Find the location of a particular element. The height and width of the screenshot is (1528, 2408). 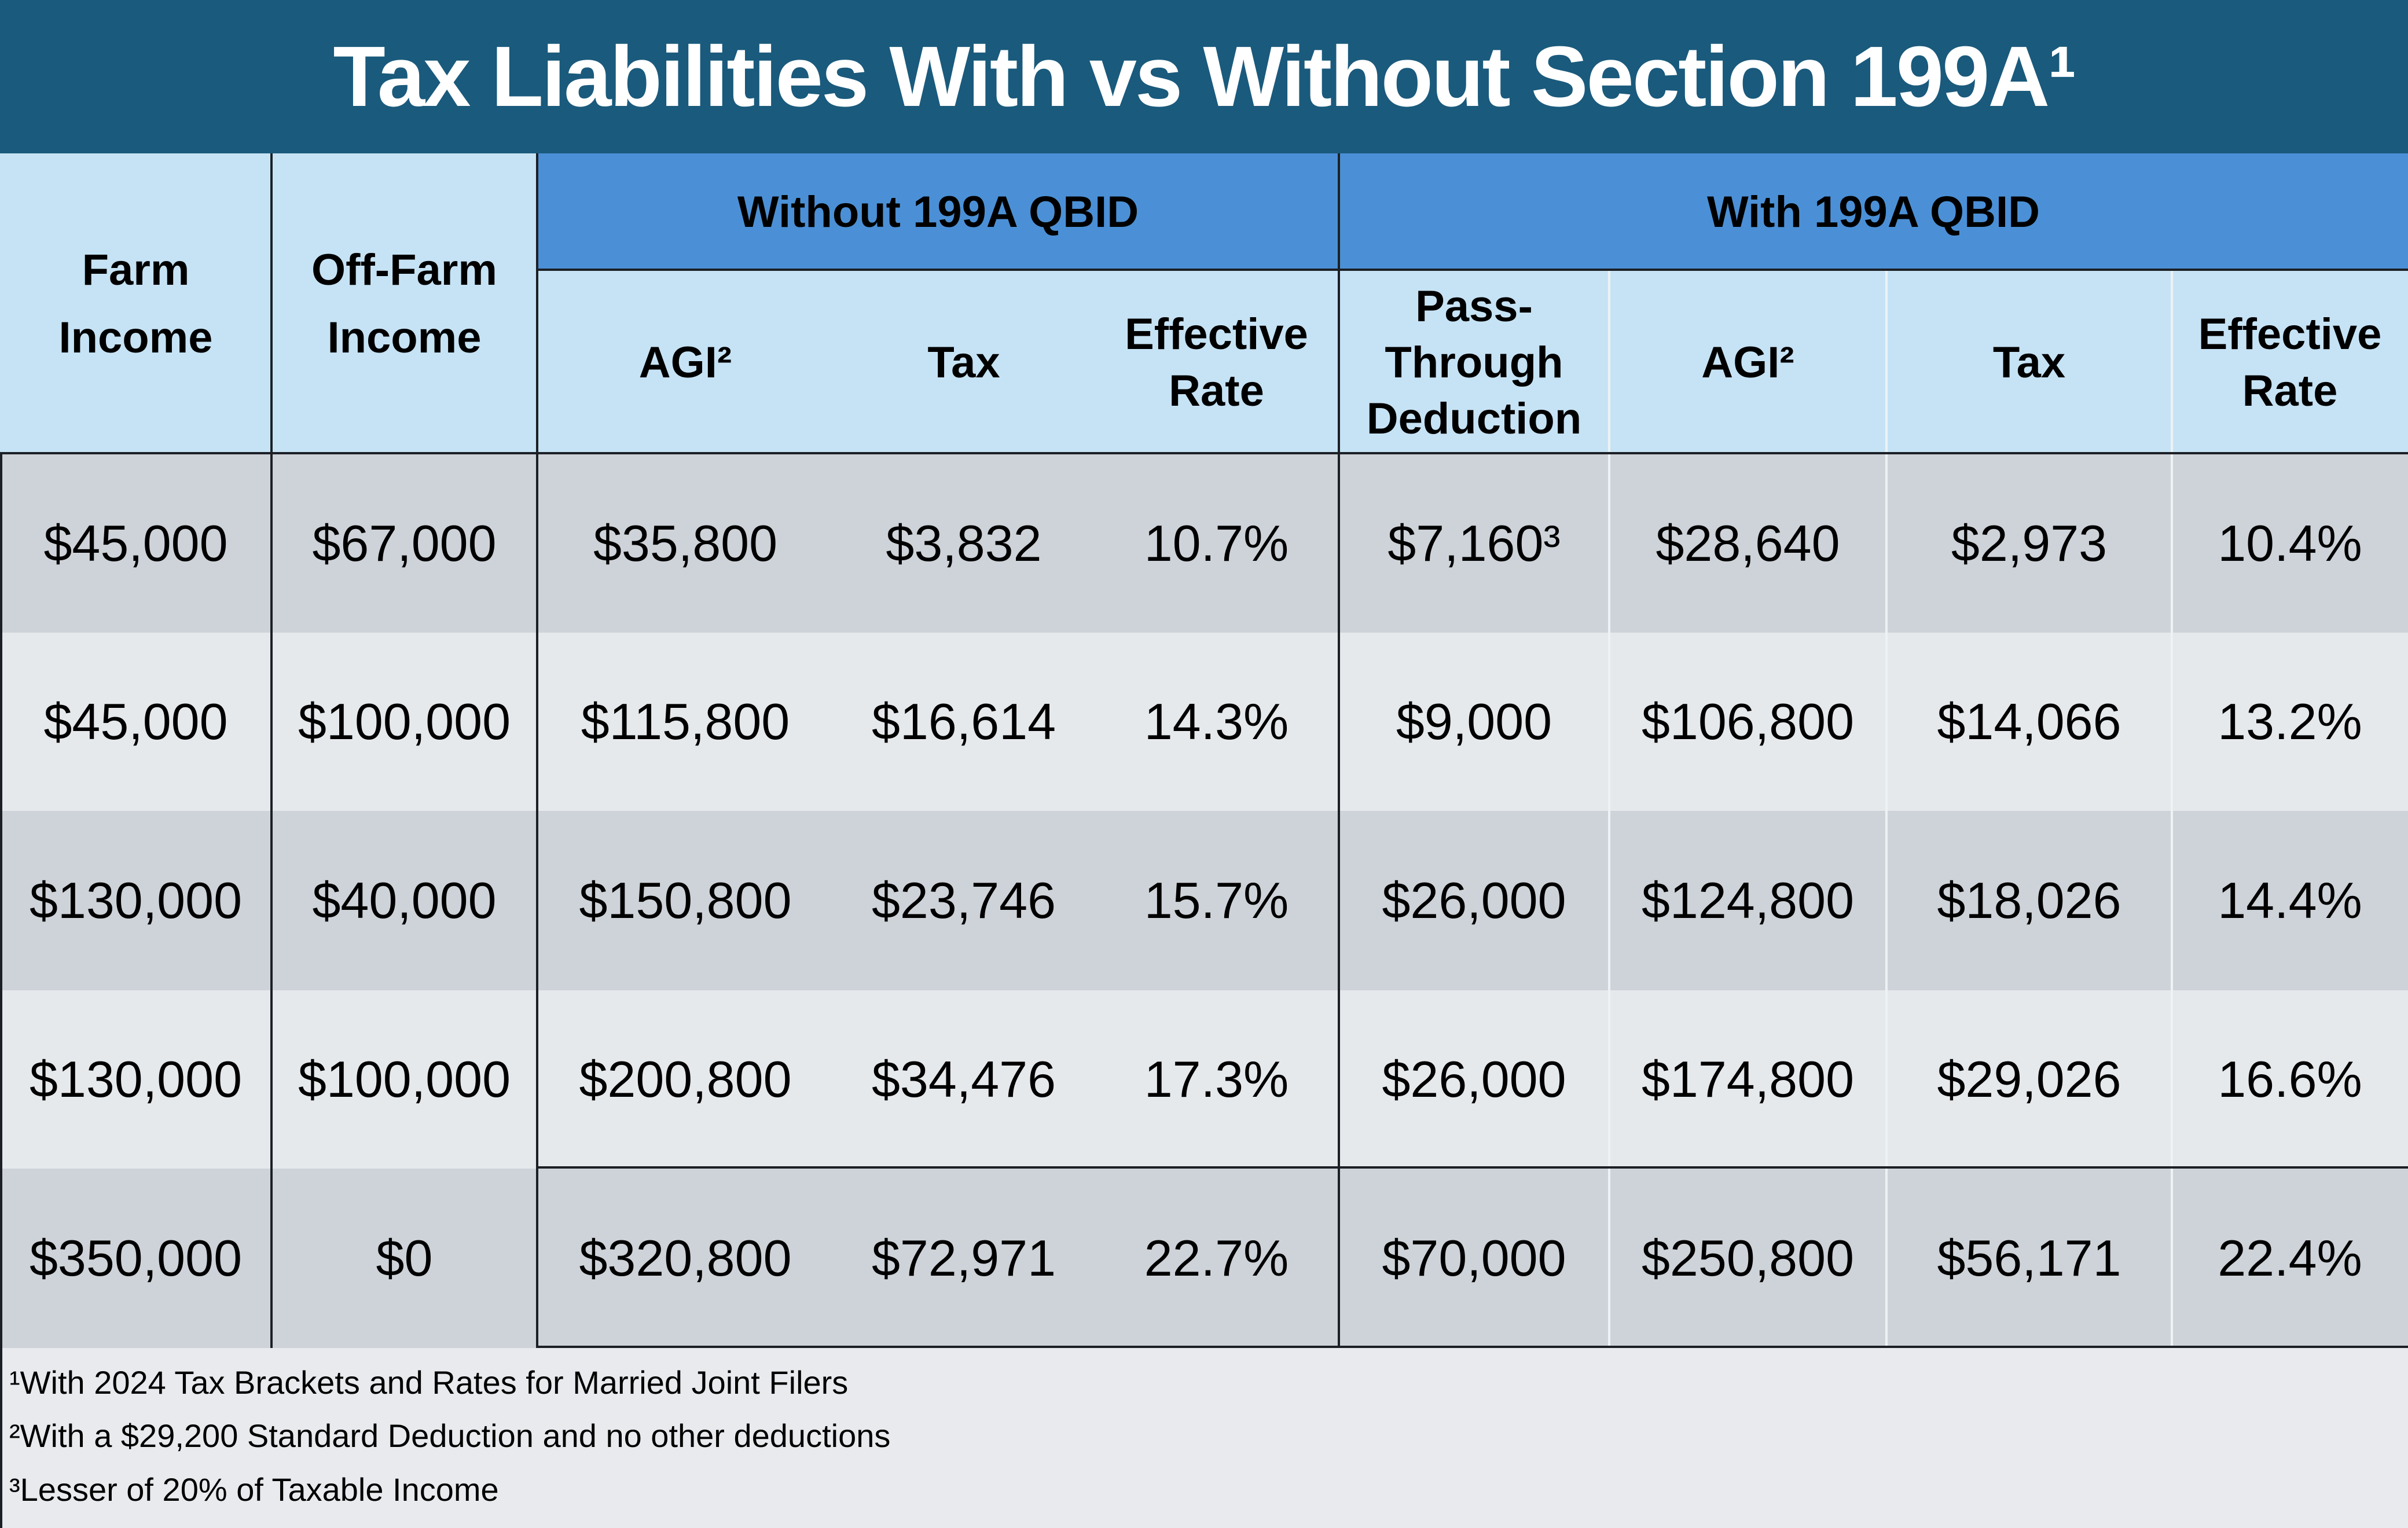

column-header-agi-with: AGI² is located at coordinates (1747, 362).